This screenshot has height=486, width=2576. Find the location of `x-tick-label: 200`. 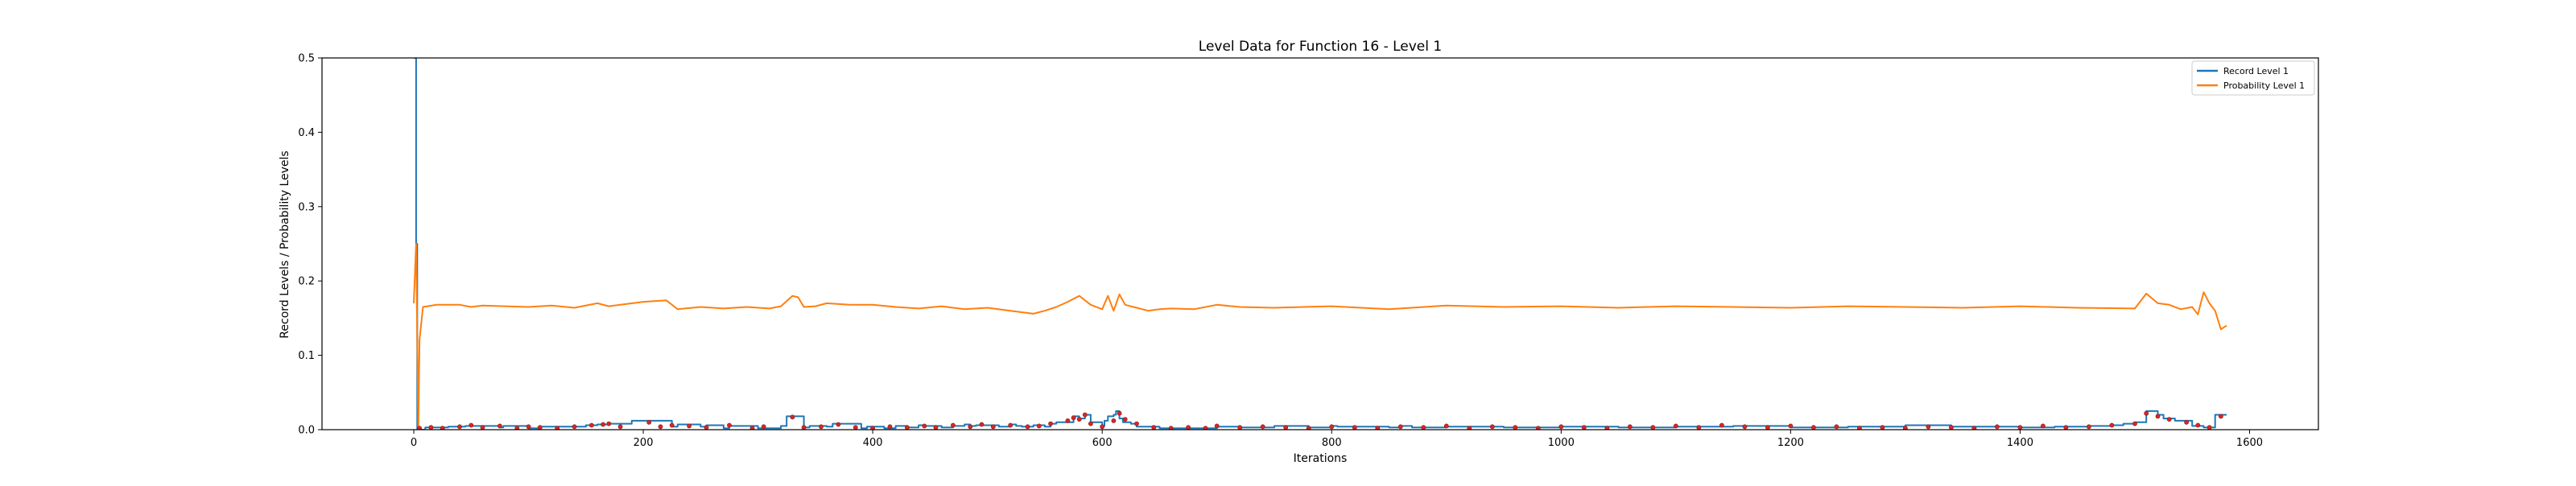

x-tick-label: 200 is located at coordinates (644, 443).